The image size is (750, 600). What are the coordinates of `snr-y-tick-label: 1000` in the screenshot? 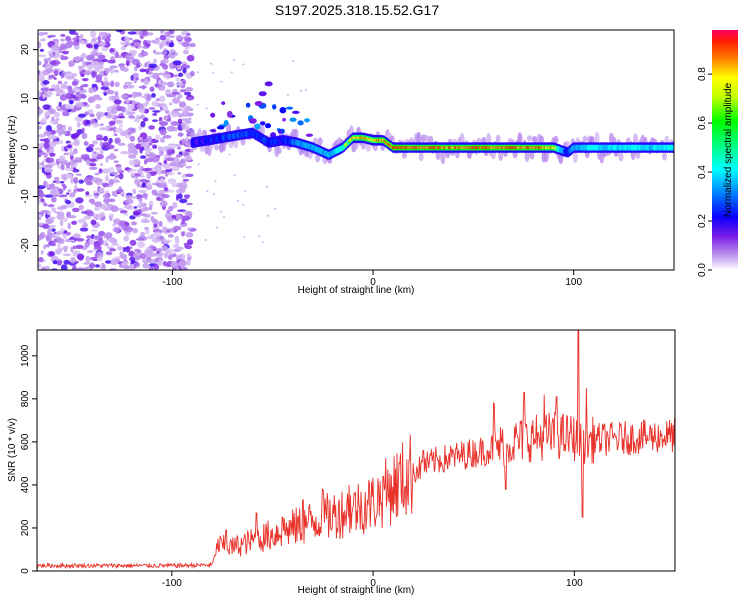 It's located at (25, 355).